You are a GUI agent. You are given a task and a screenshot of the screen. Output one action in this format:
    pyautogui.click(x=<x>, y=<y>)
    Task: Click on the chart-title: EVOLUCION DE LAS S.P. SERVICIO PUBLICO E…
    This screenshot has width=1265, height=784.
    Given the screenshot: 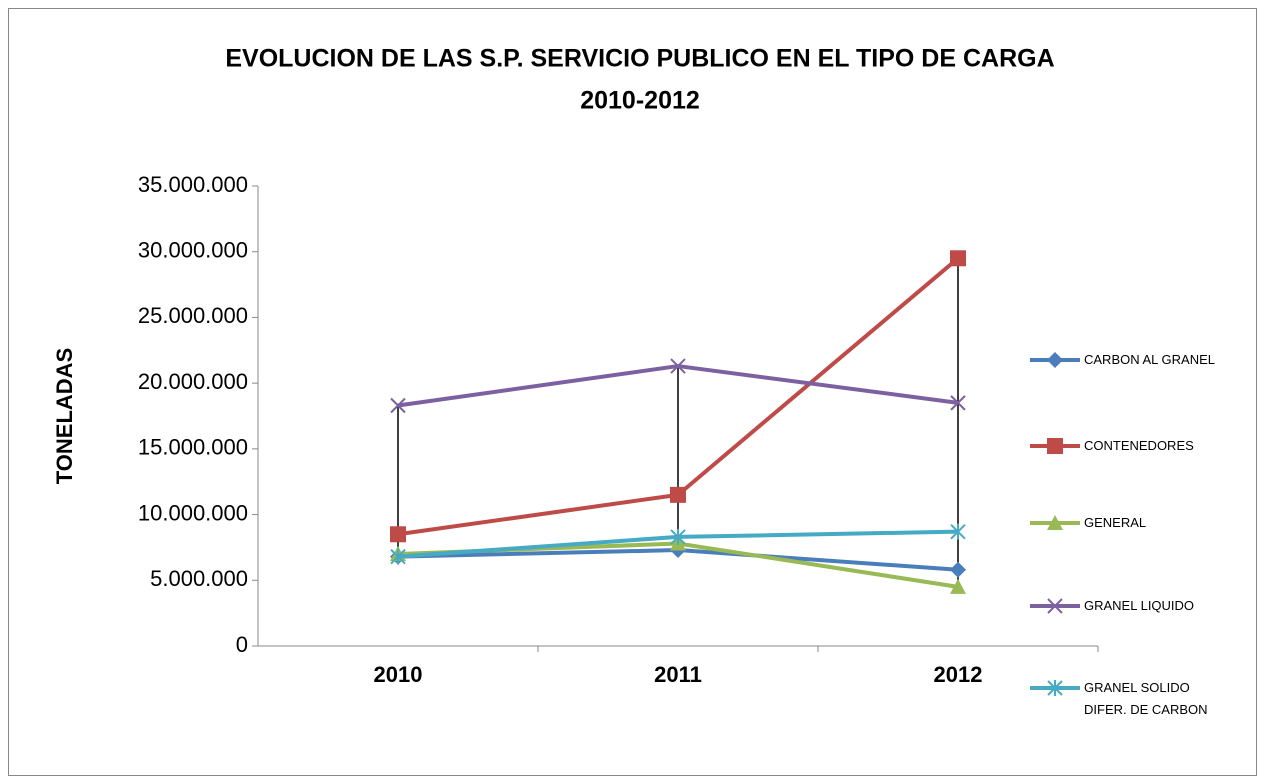 What is the action you would take?
    pyautogui.click(x=639, y=59)
    